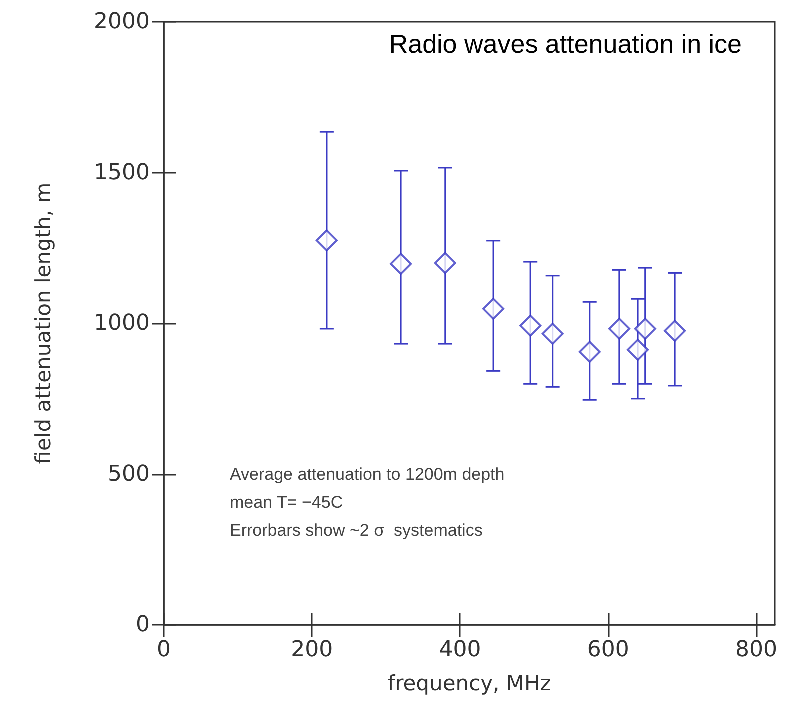 This screenshot has width=787, height=702. Describe the element at coordinates (356, 530) in the screenshot. I see `annotation: Errorbars show ~2 σ systematics` at that location.